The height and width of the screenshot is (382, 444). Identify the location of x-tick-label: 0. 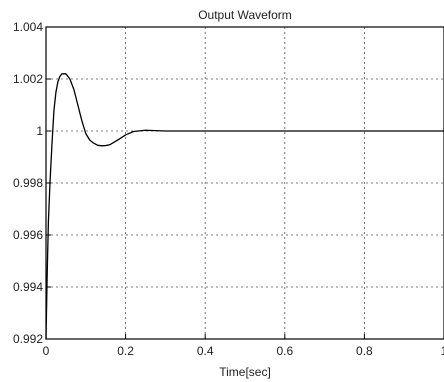
(46, 351).